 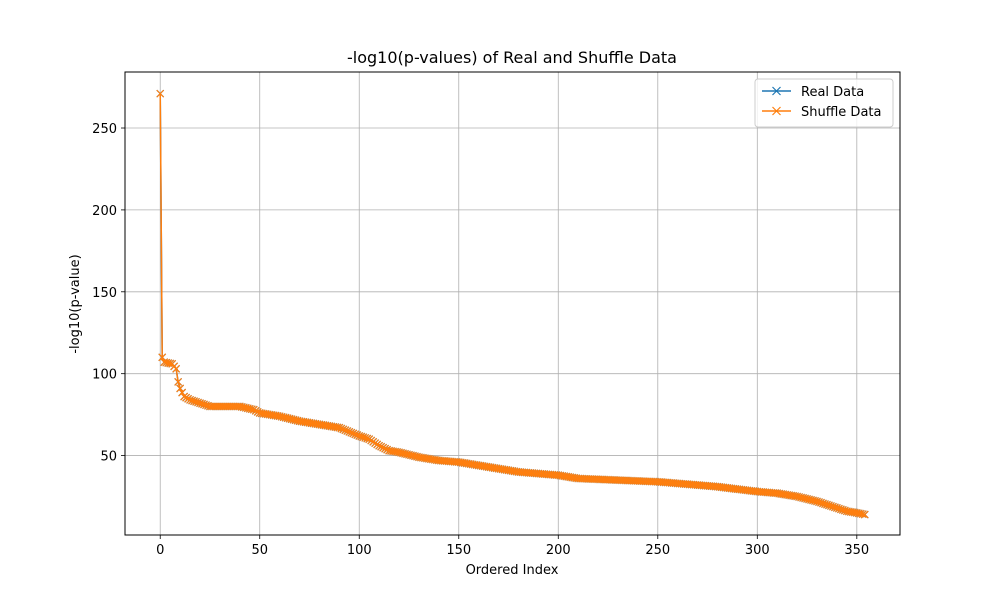 I want to click on x-tick-label: 350, so click(x=856, y=550).